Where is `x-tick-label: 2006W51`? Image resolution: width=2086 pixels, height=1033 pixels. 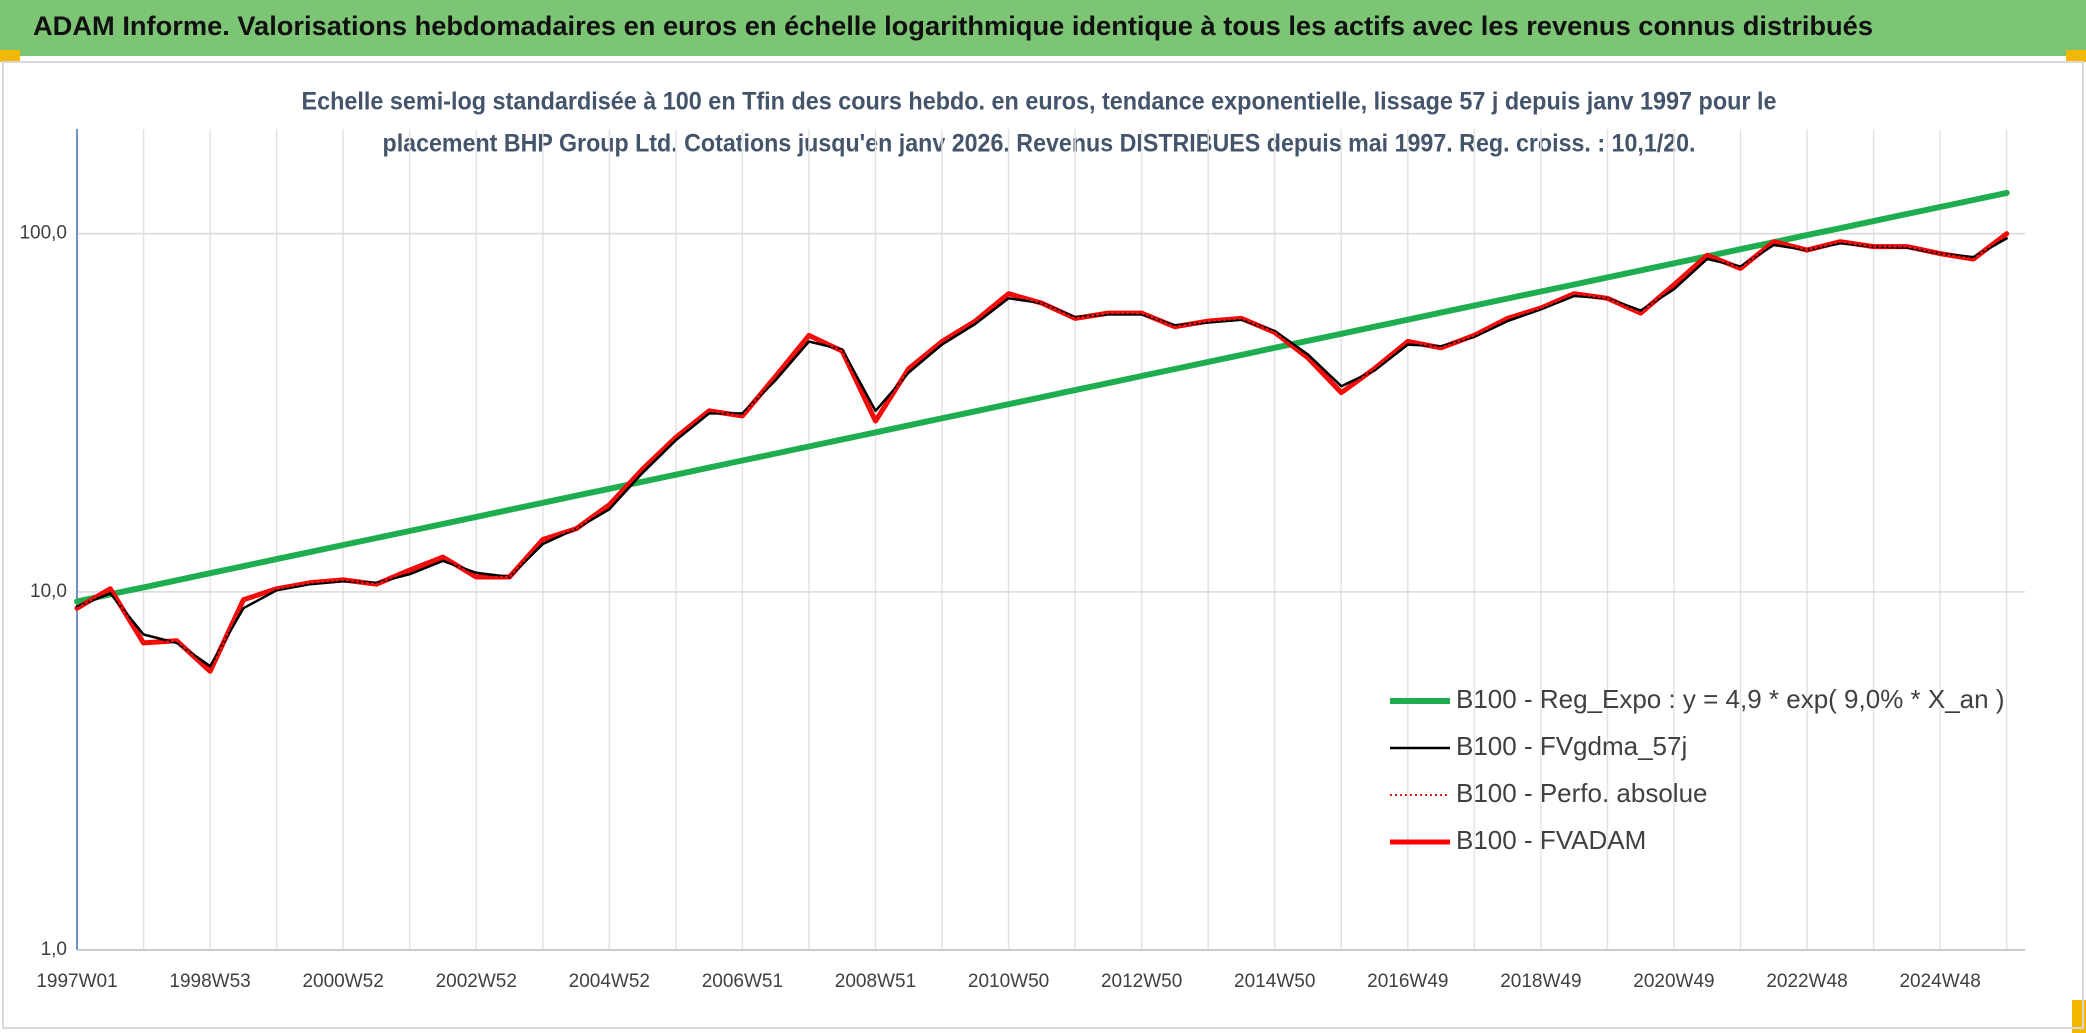 x-tick-label: 2006W51 is located at coordinates (742, 981).